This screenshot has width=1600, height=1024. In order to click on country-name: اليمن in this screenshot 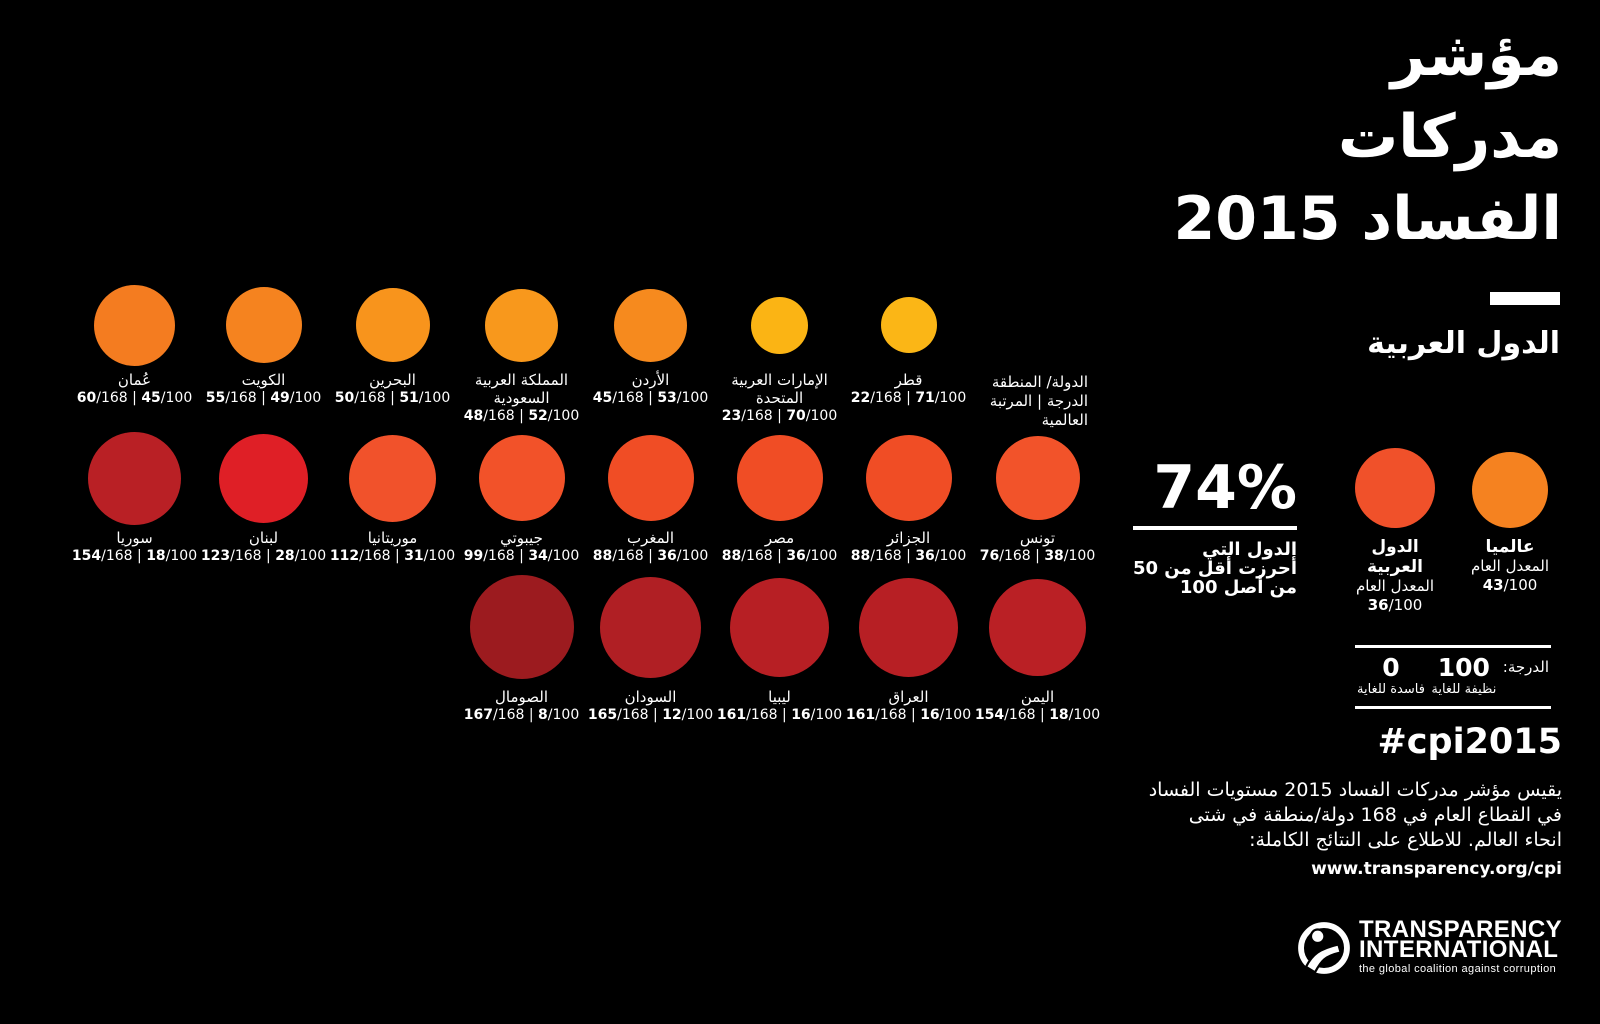, I will do `click(1037, 697)`.